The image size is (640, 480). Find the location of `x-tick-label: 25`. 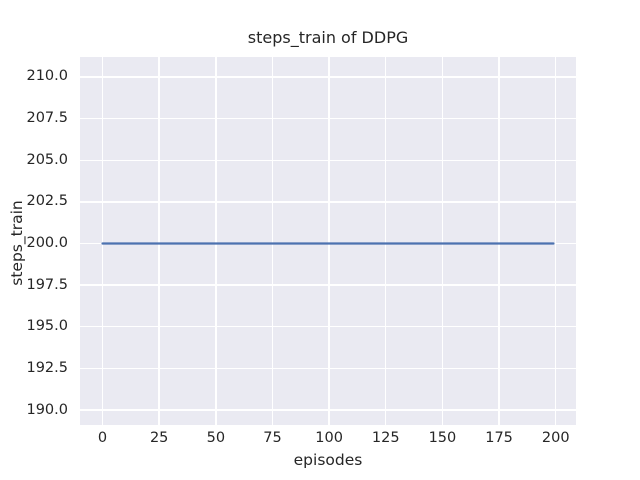

x-tick-label: 25 is located at coordinates (159, 438).